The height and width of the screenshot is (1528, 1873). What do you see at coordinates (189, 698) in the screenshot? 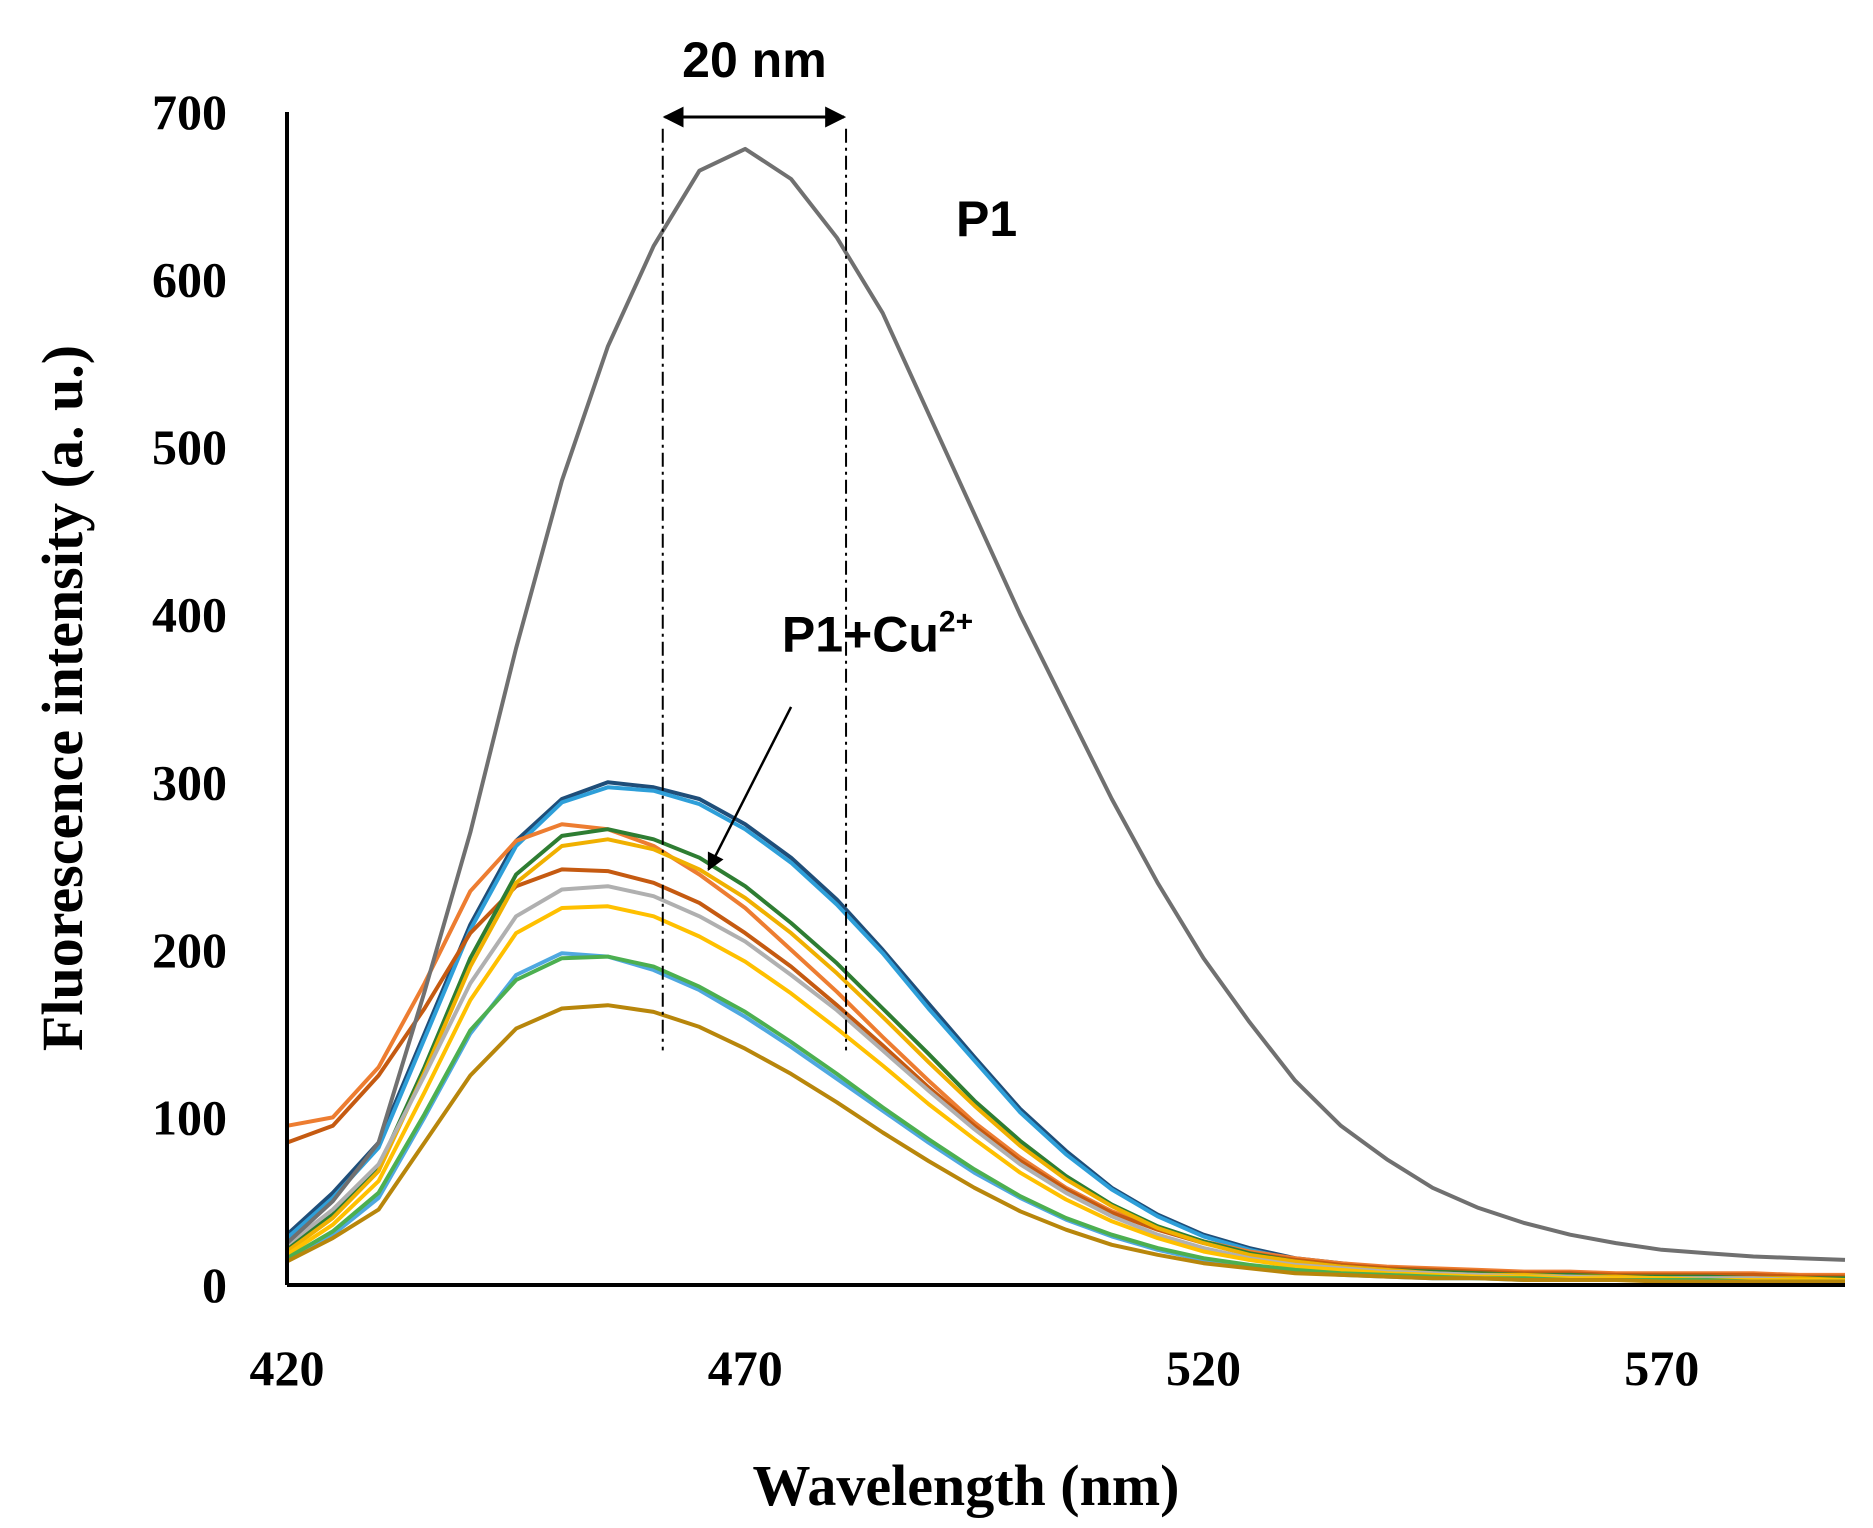
I see `y-tick-labels: 0 100 200 300 400 500 600 700` at bounding box center [189, 698].